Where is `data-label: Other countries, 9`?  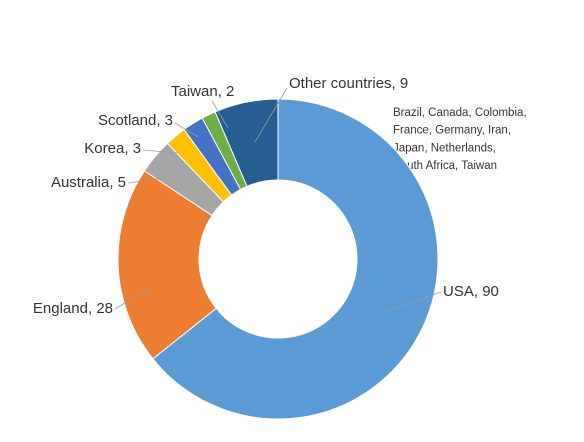 data-label: Other countries, 9 is located at coordinates (348, 83).